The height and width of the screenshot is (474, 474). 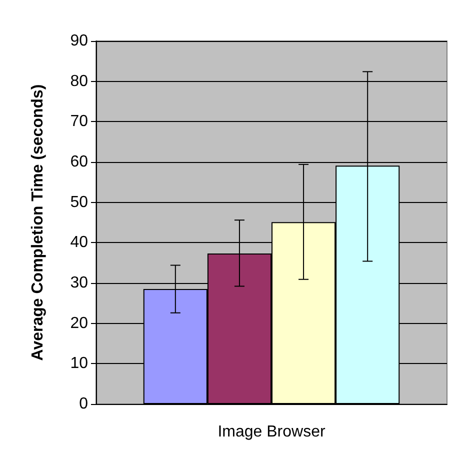 What do you see at coordinates (79, 323) in the screenshot?
I see `y-tick-label: 20` at bounding box center [79, 323].